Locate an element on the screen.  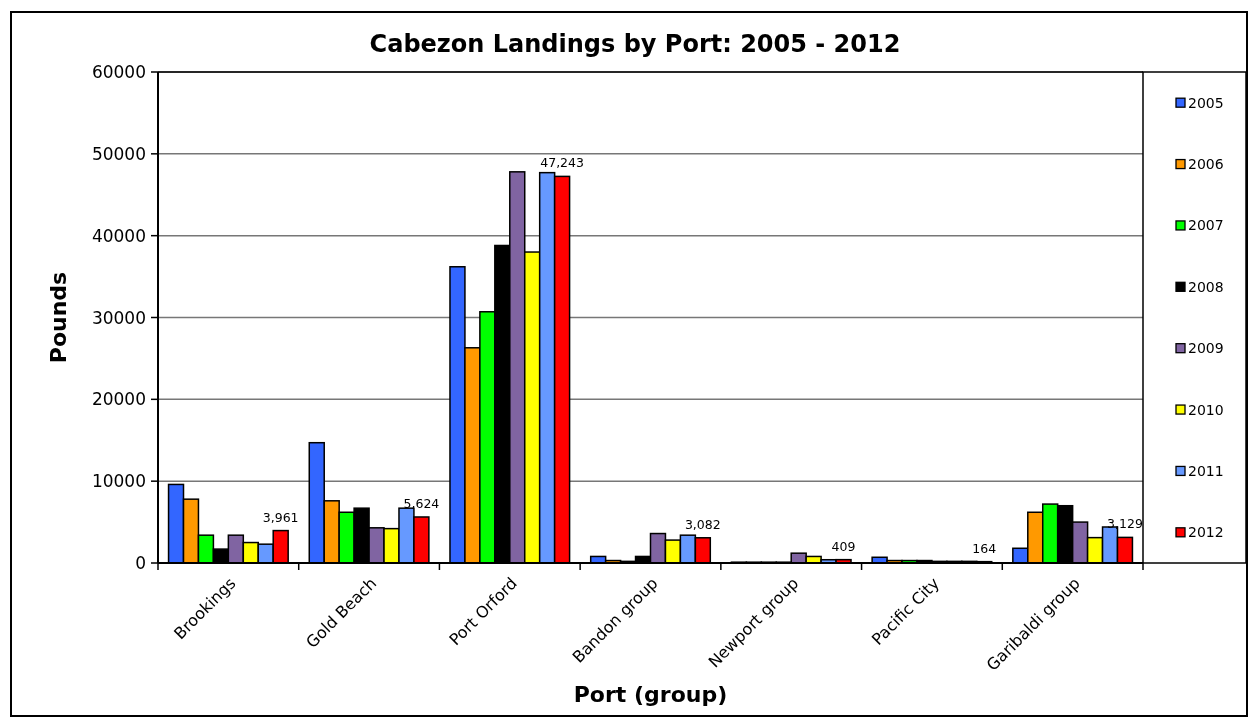
legend-label: 2008 is located at coordinates (1206, 286).